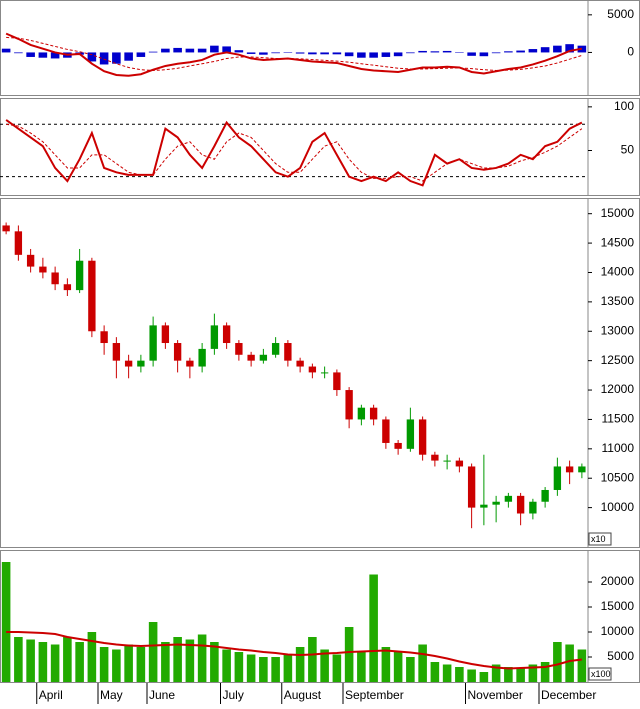 The image size is (640, 709). What do you see at coordinates (618, 360) in the screenshot?
I see `y-tick-label: 12500` at bounding box center [618, 360].